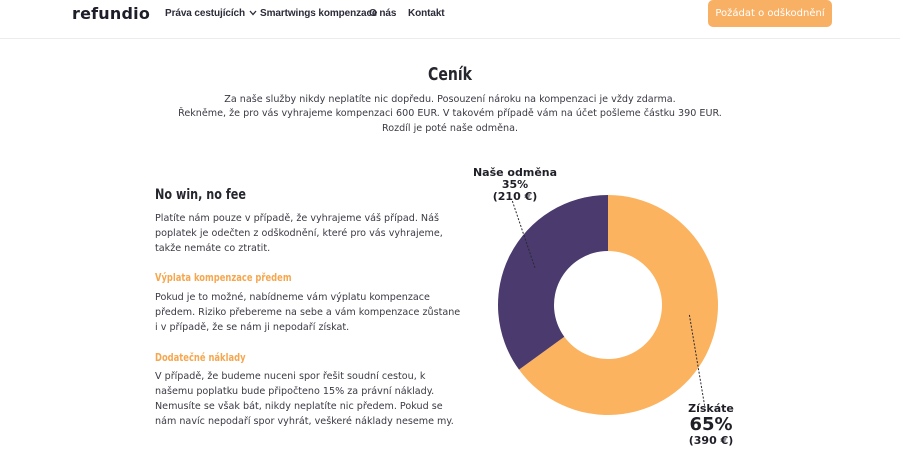 The width and height of the screenshot is (900, 450). What do you see at coordinates (200, 357) in the screenshot?
I see `section-heading-additional-costs: Dodatečné náklady` at bounding box center [200, 357].